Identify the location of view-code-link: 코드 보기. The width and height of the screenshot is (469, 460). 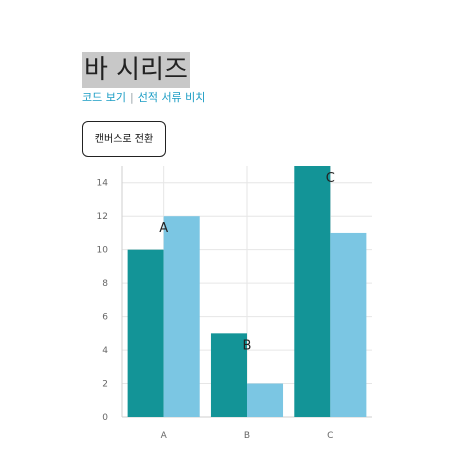
(104, 97).